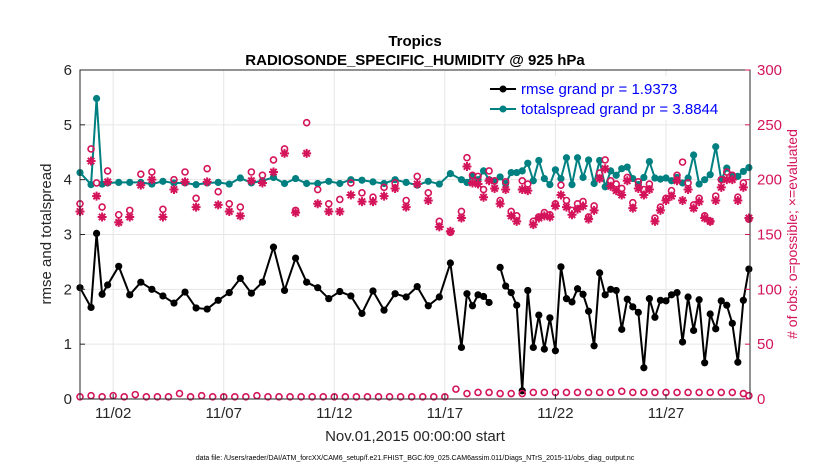 The height and width of the screenshot is (470, 830). I want to click on x-axis-label: Nov.01,2015 00:00:00 start, so click(415, 436).